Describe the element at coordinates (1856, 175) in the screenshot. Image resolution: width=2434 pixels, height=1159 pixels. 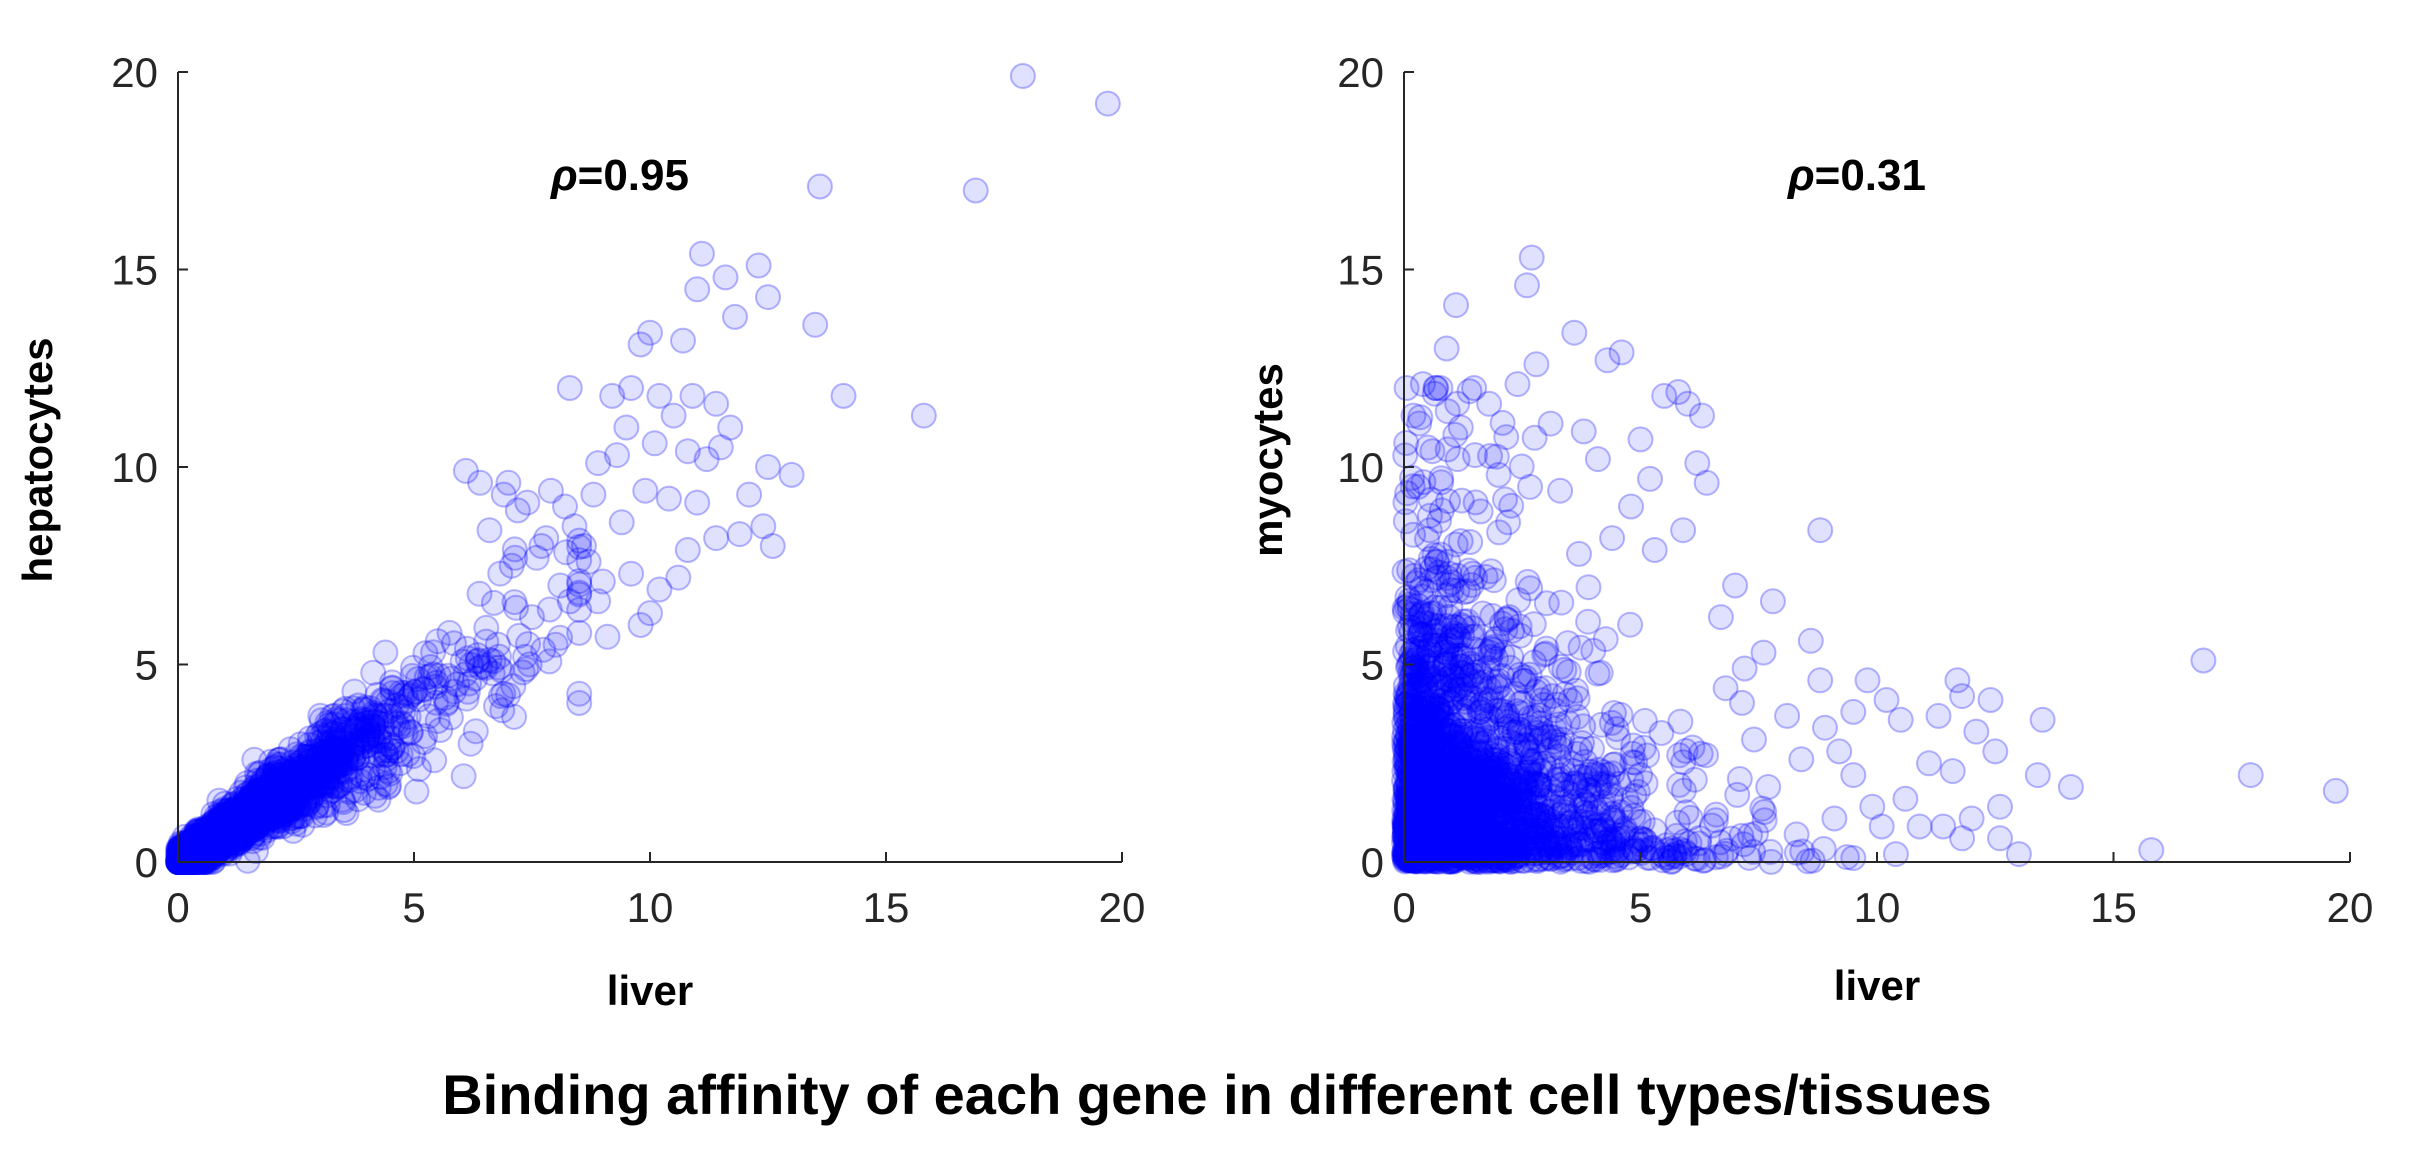
I see `correlation-annotation: ρ=0.31` at that location.